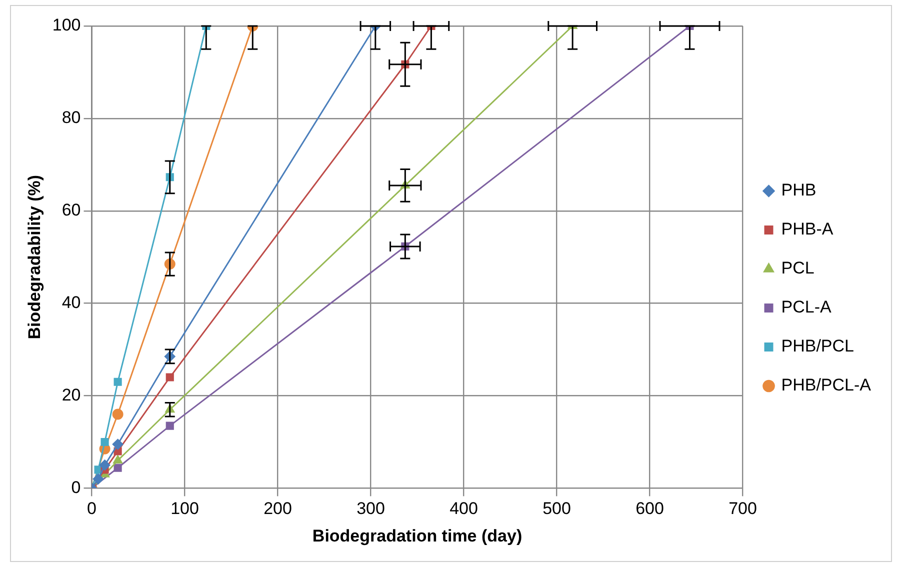 This screenshot has height=570, width=900. Describe the element at coordinates (71, 118) in the screenshot. I see `y-tick-label: 80` at that location.